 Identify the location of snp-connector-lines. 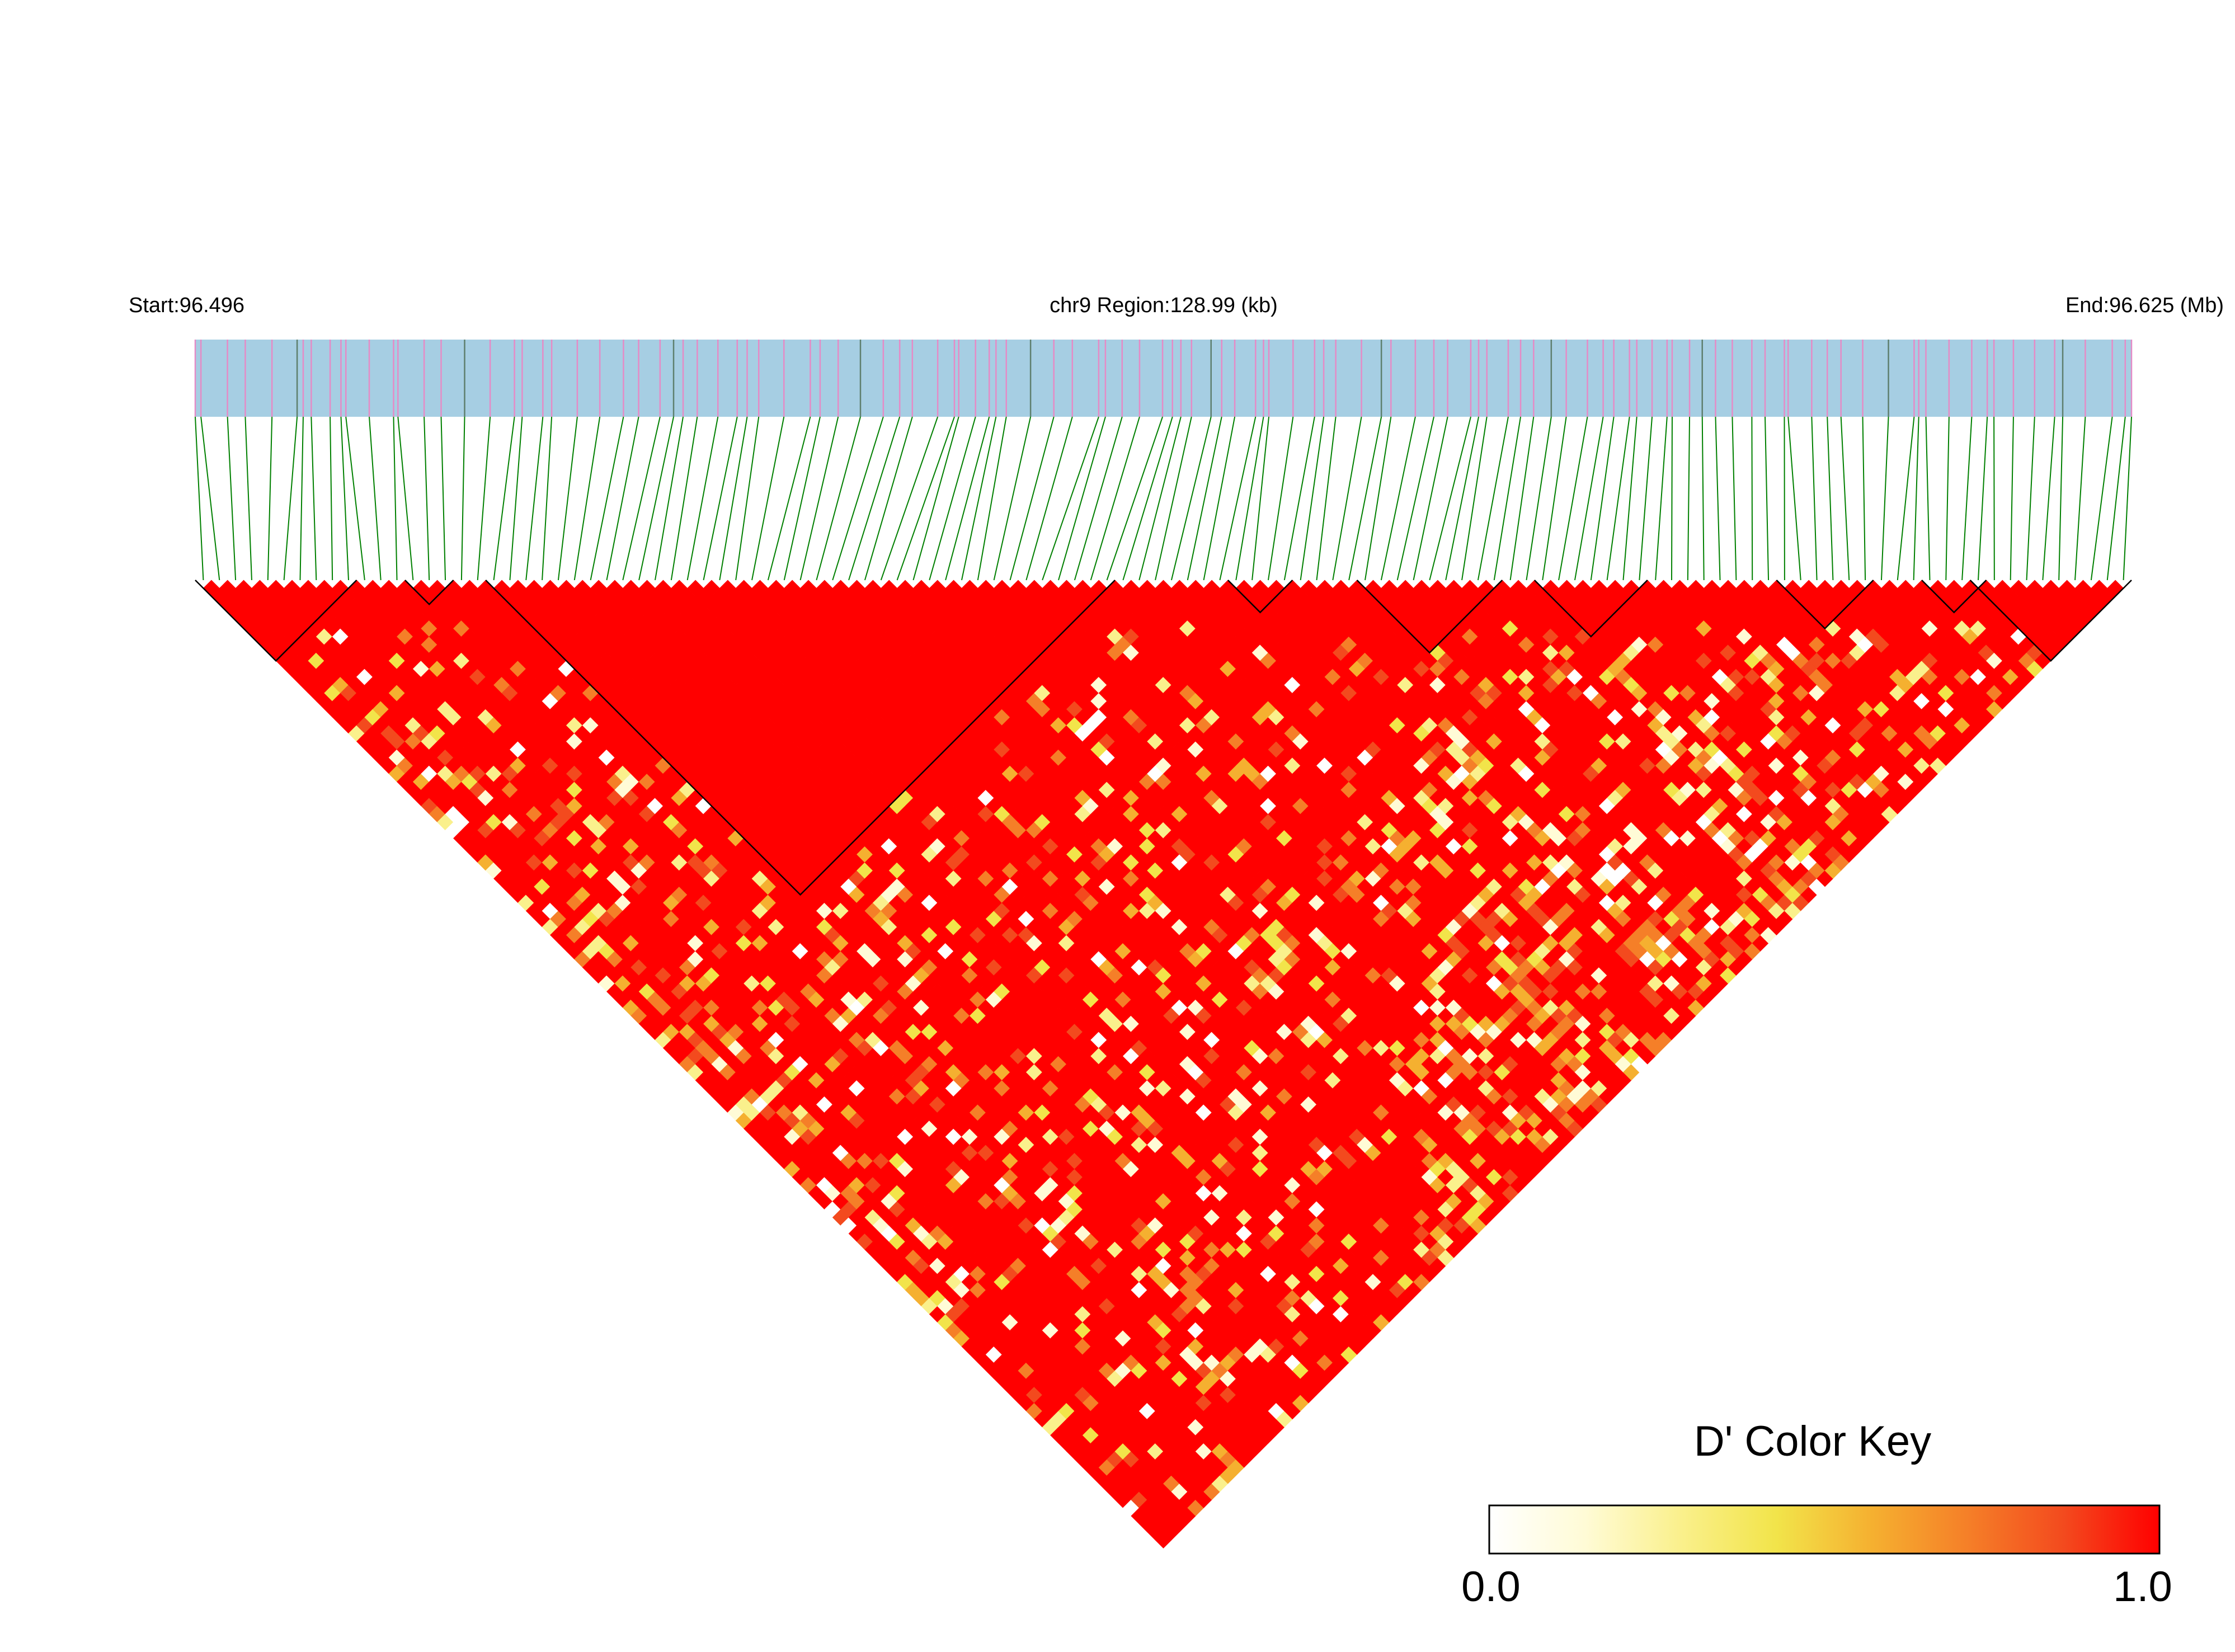
(1163, 499).